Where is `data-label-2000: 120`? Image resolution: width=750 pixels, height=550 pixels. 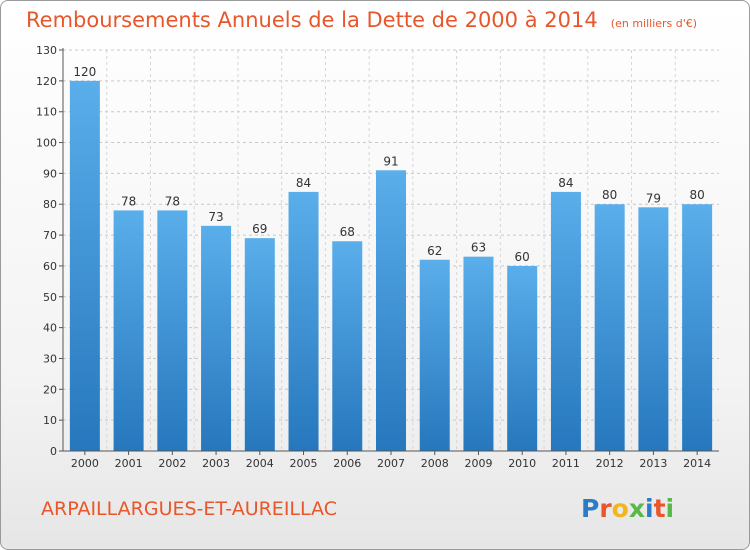
data-label-2000: 120 is located at coordinates (84, 72).